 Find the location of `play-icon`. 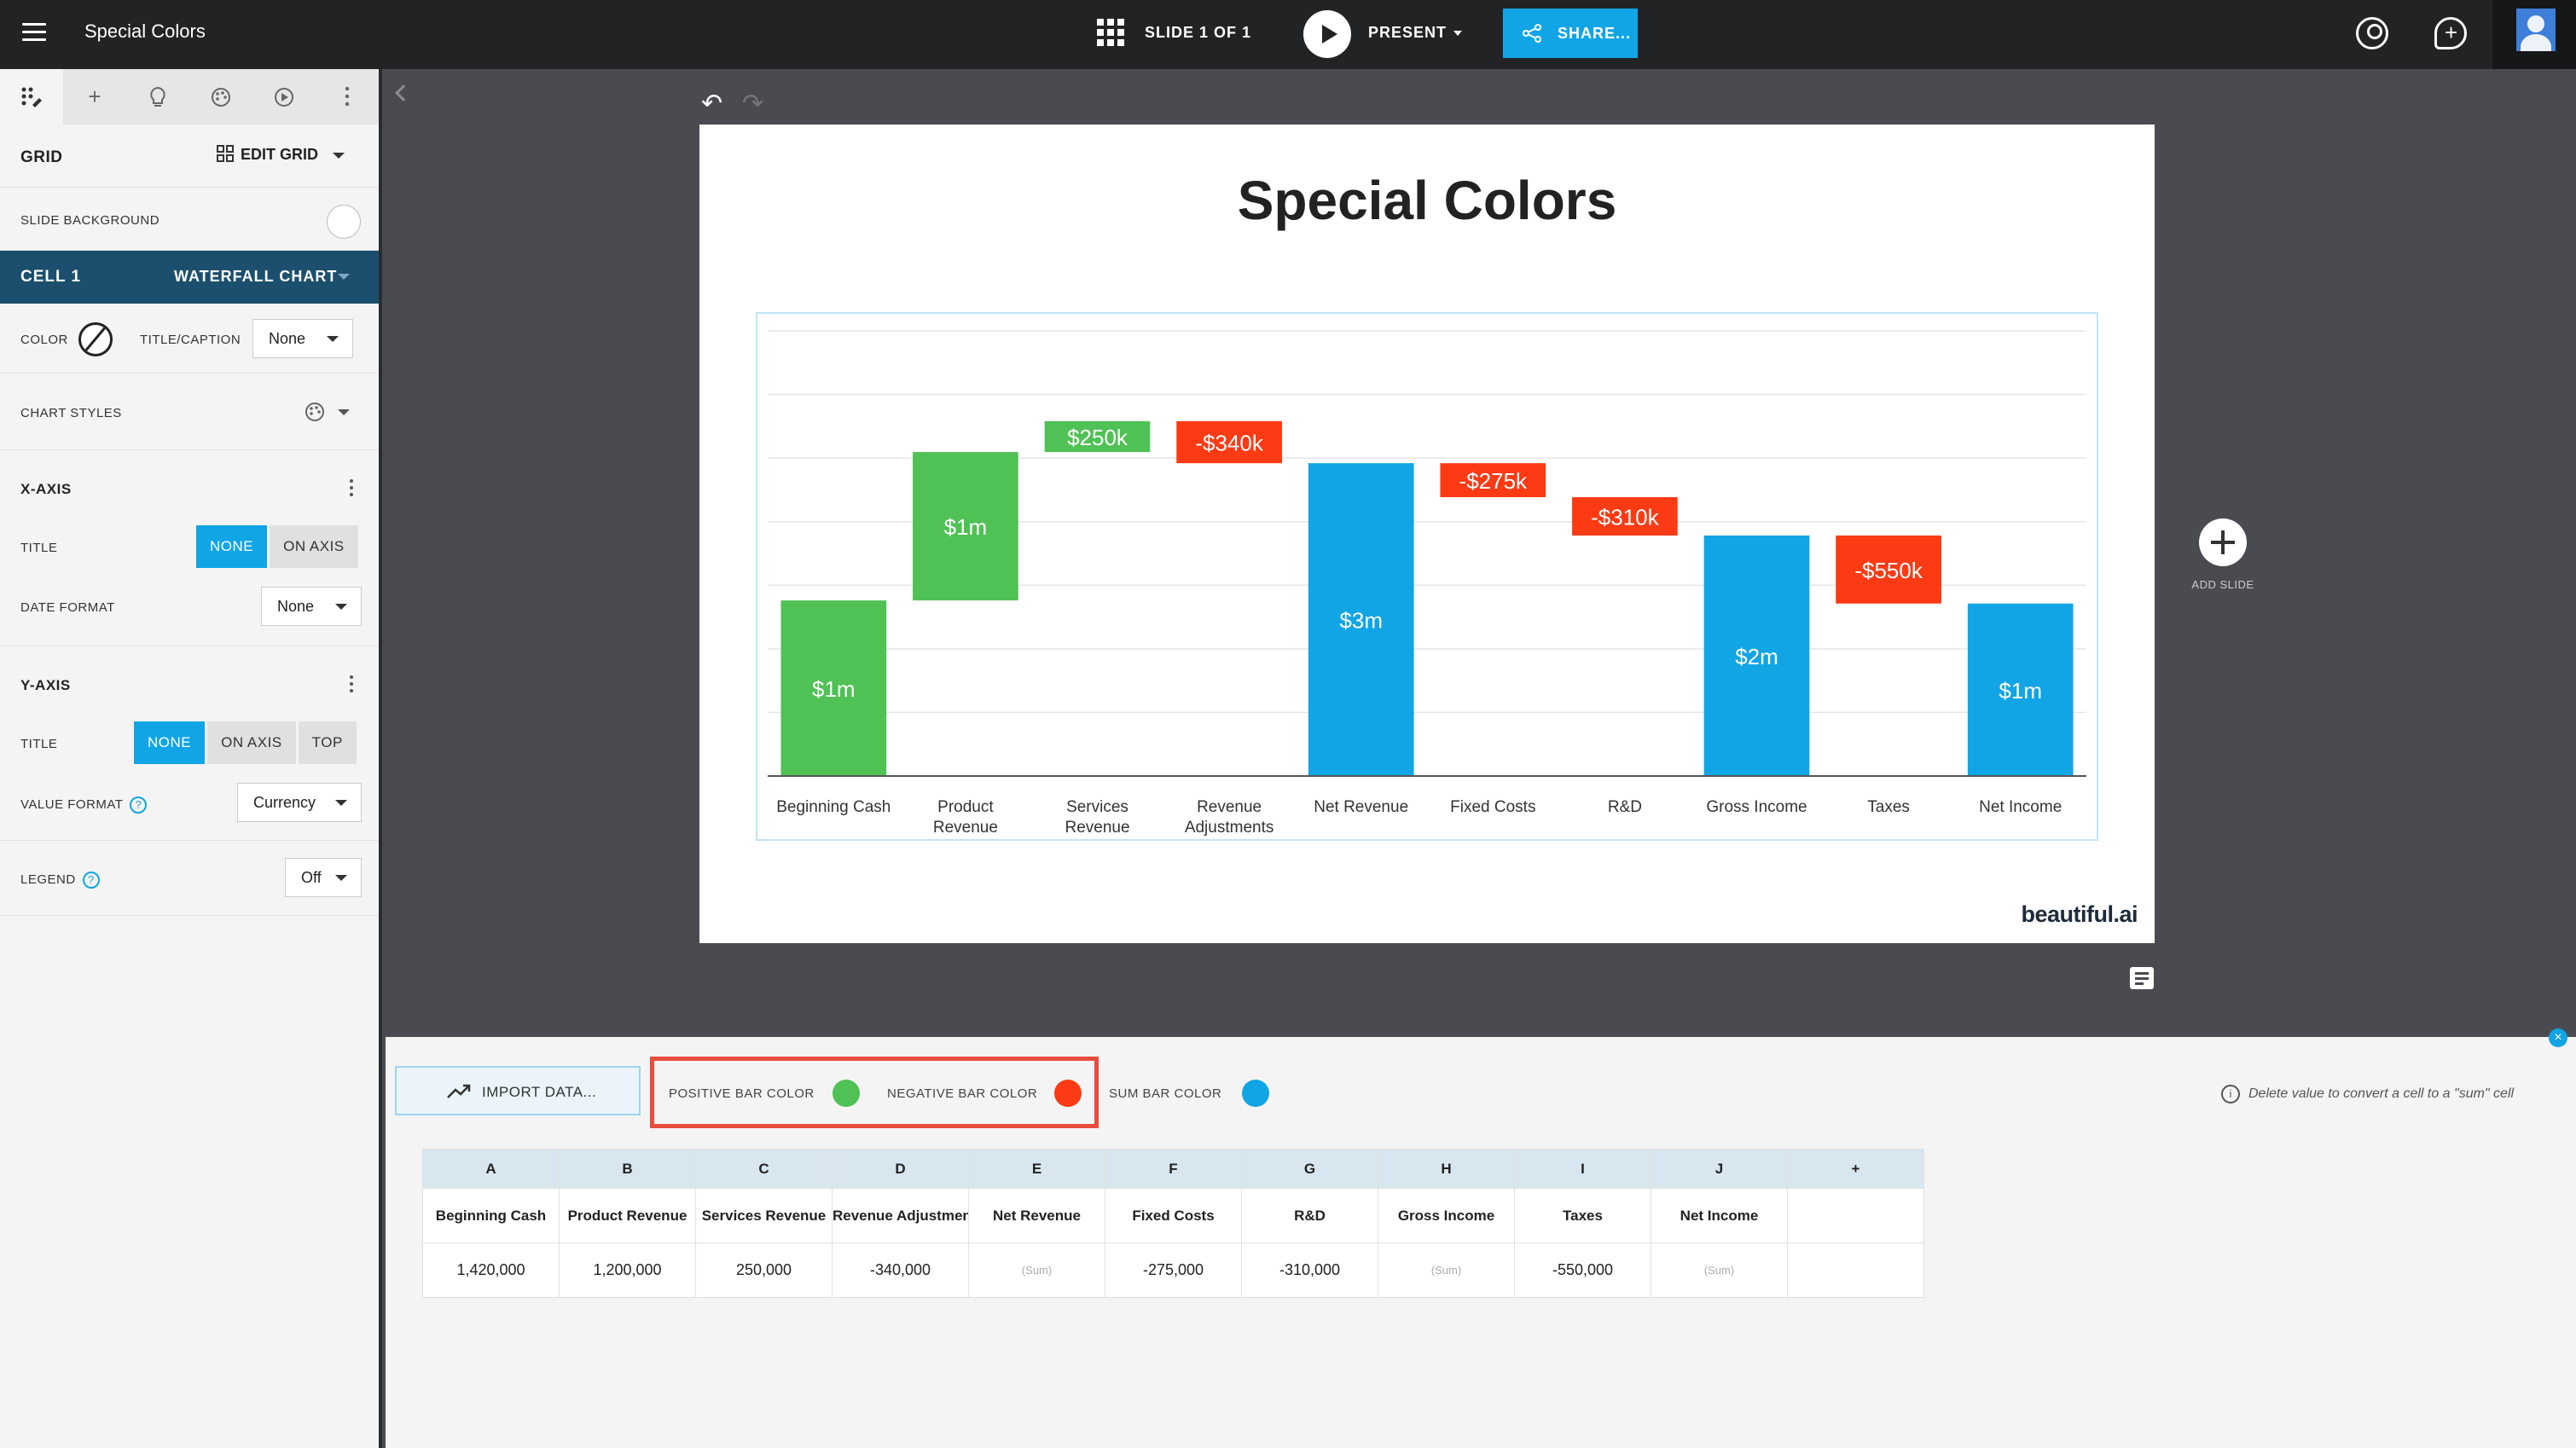

play-icon is located at coordinates (1327, 34).